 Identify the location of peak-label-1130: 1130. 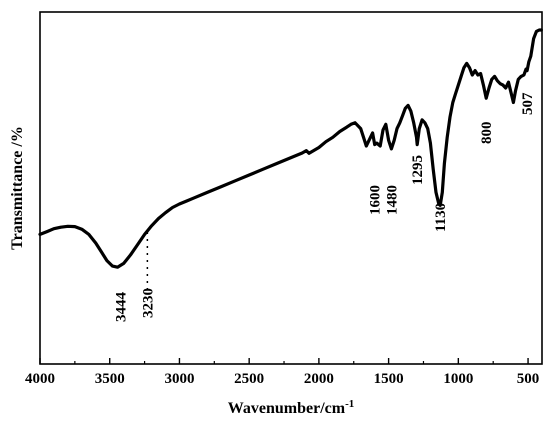
(441, 217).